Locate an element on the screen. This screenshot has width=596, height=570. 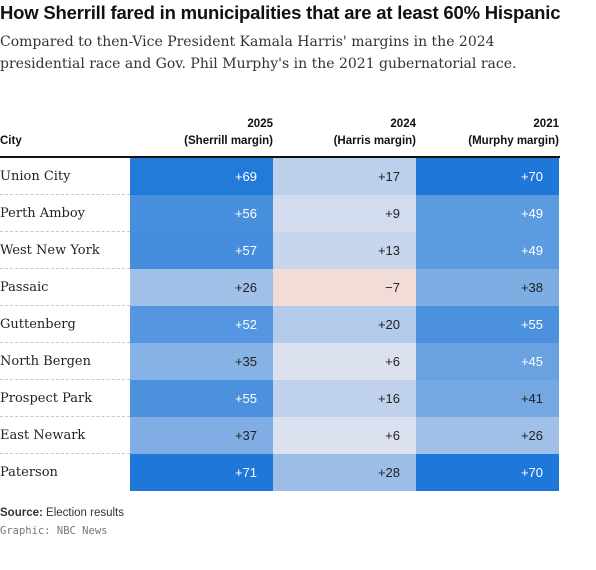
harris-margin-cell: +17 is located at coordinates (344, 176).